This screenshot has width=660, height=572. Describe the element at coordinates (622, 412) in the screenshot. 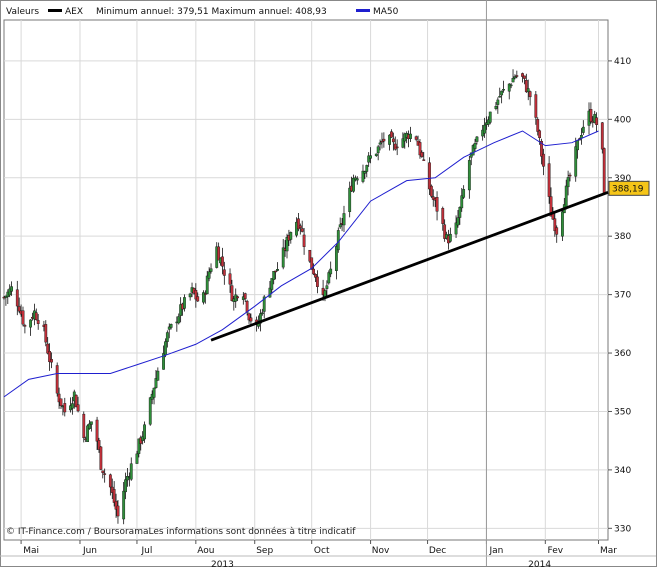

I see `y-tick-label: 350` at that location.